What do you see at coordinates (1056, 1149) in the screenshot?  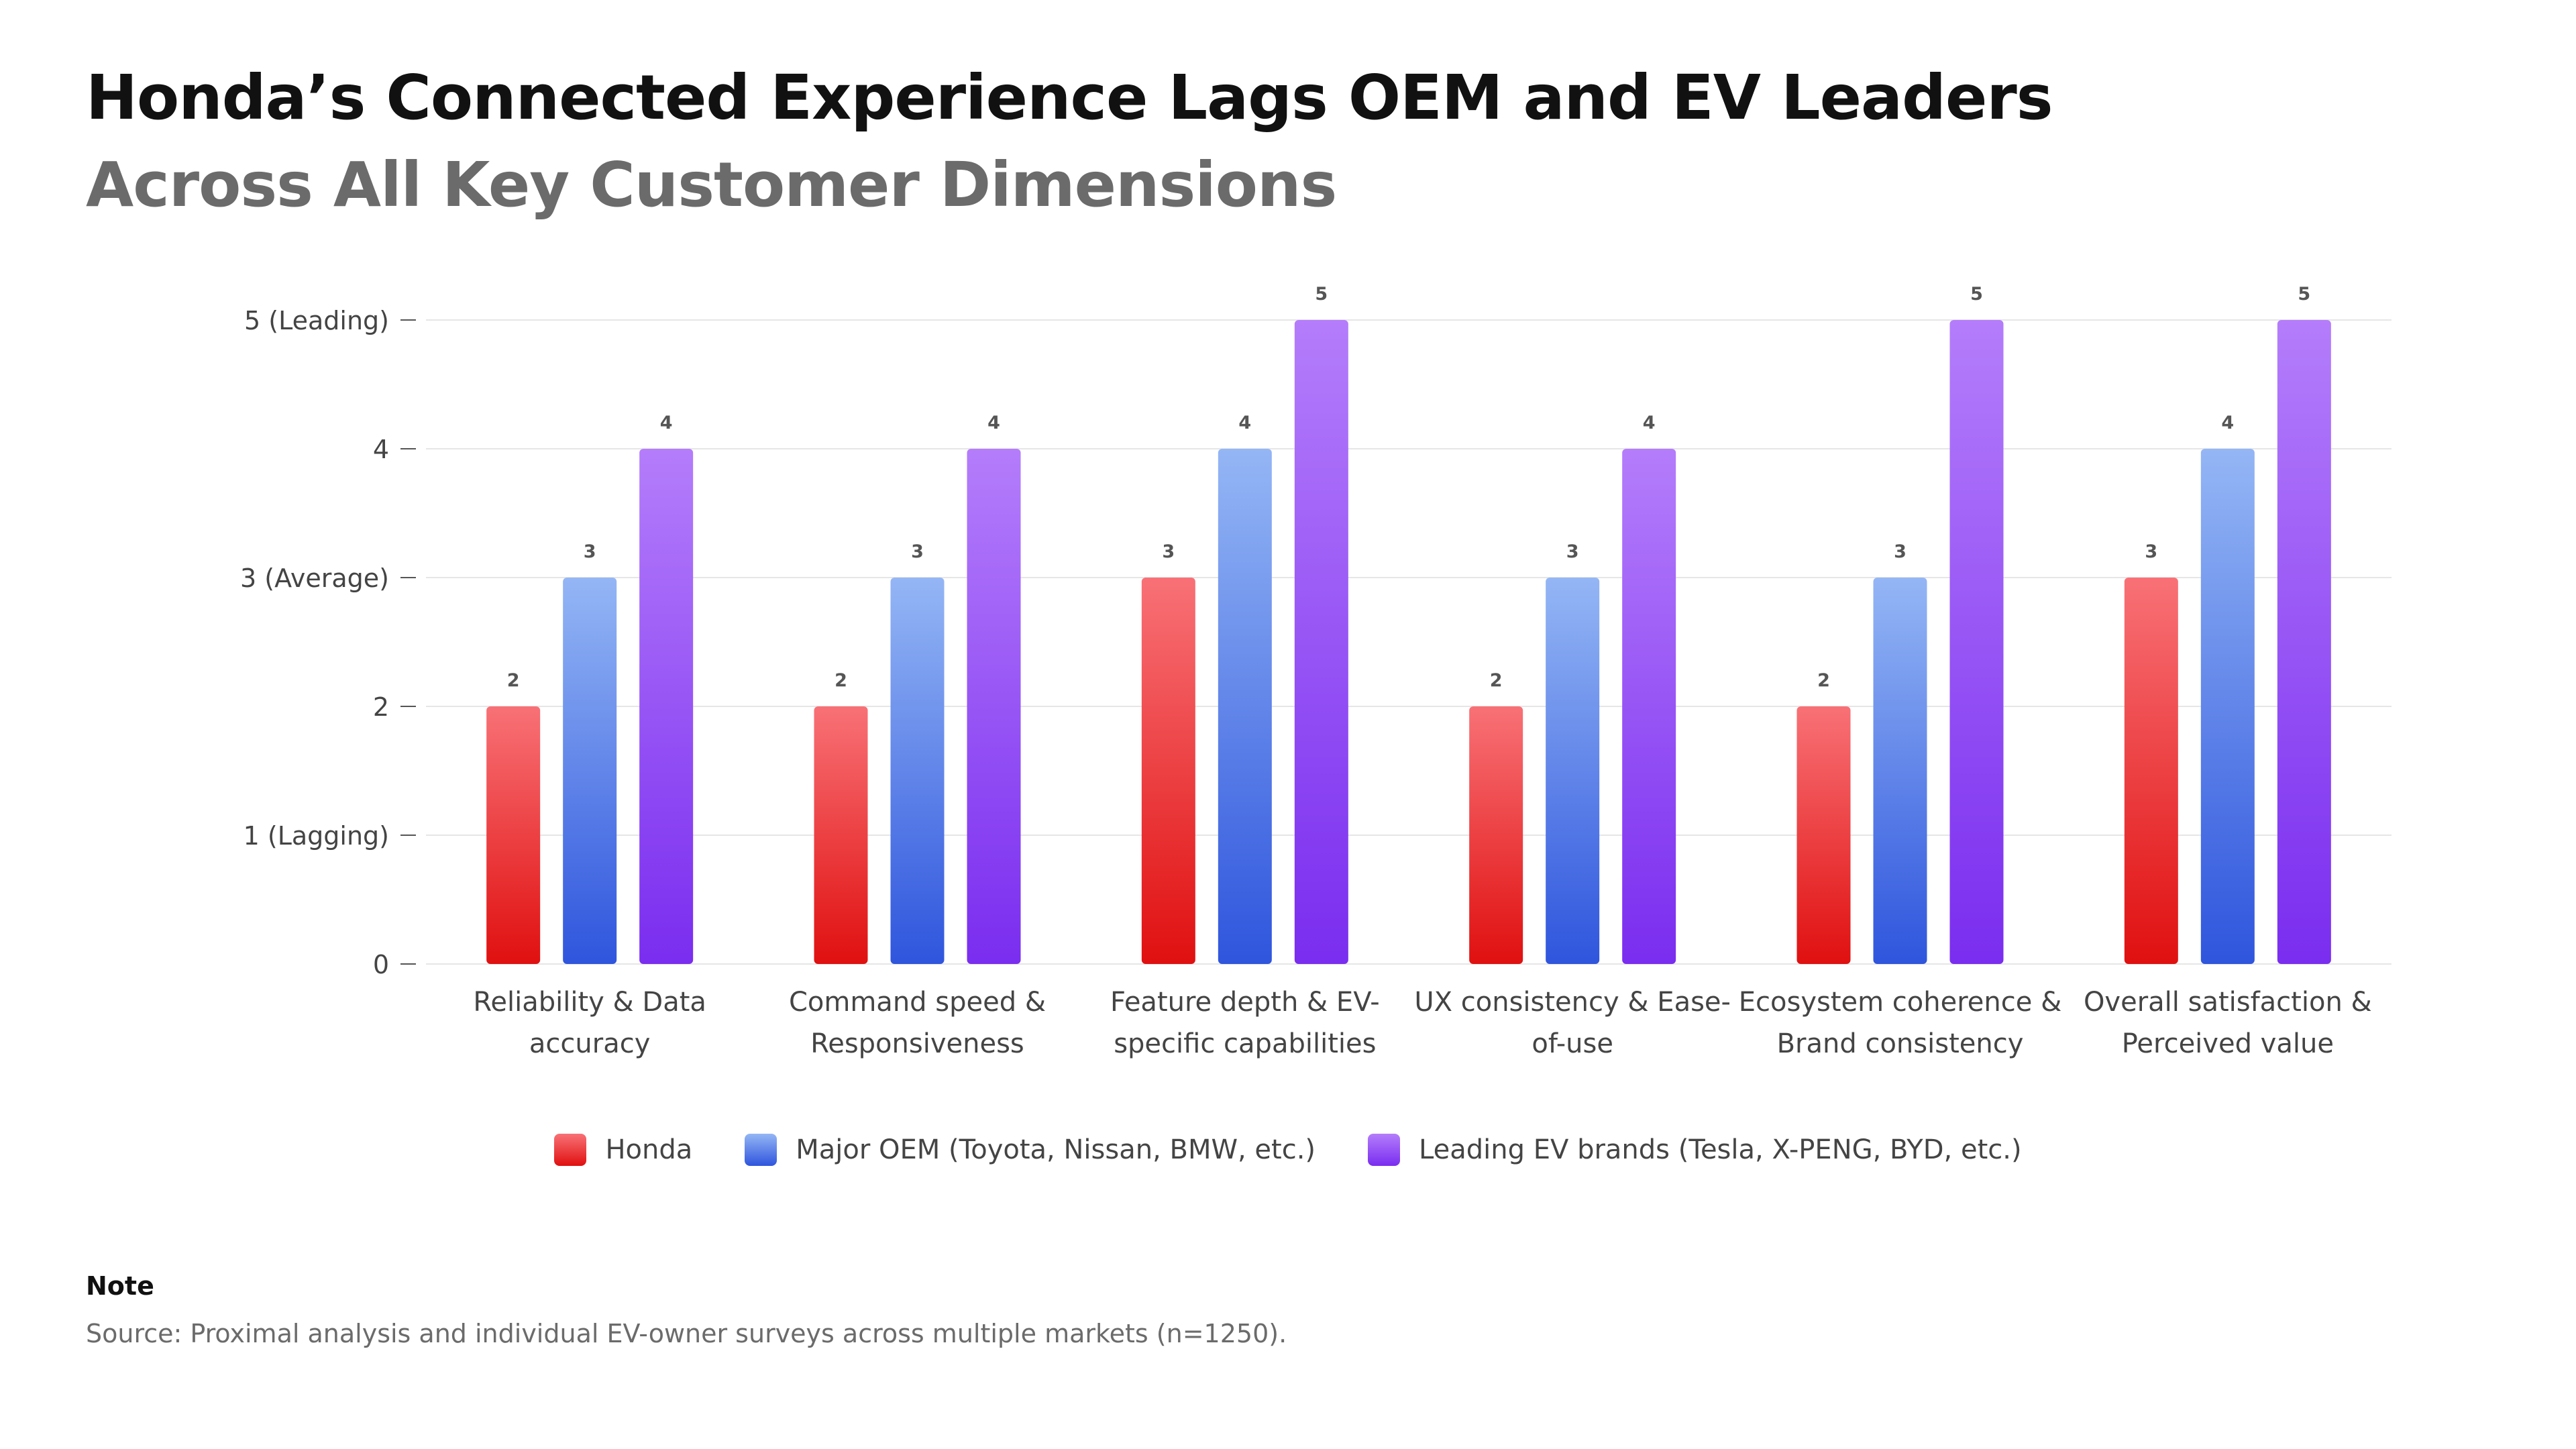 I see `legend-label-major-oem: Major OEM (Toyota, Nissan, BMW, etc.)` at bounding box center [1056, 1149].